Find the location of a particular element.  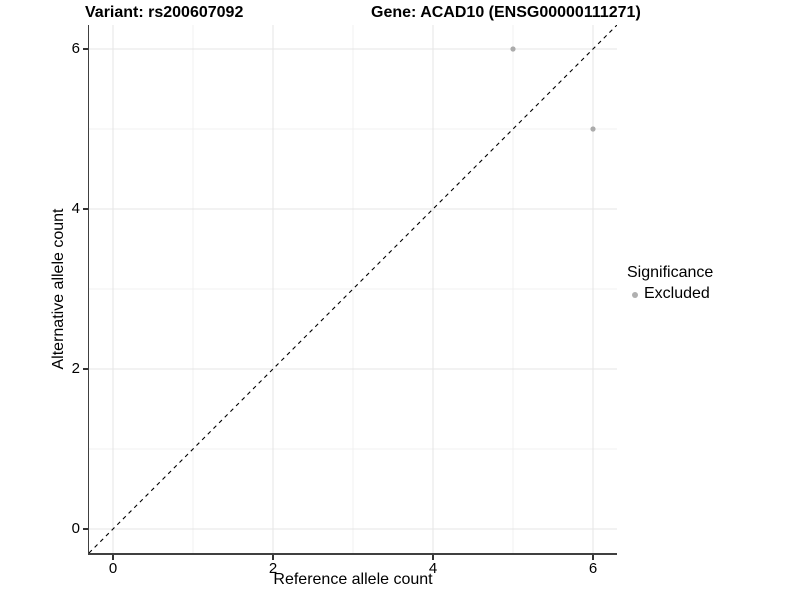

x-axis-line is located at coordinates (352, 554).